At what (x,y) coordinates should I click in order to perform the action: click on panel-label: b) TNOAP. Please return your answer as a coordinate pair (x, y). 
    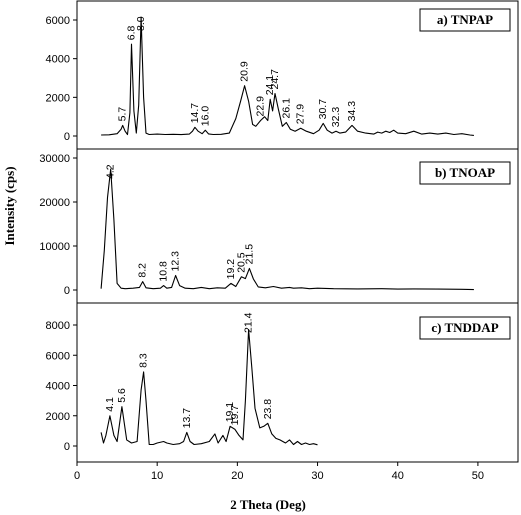
    Looking at the image, I should click on (465, 172).